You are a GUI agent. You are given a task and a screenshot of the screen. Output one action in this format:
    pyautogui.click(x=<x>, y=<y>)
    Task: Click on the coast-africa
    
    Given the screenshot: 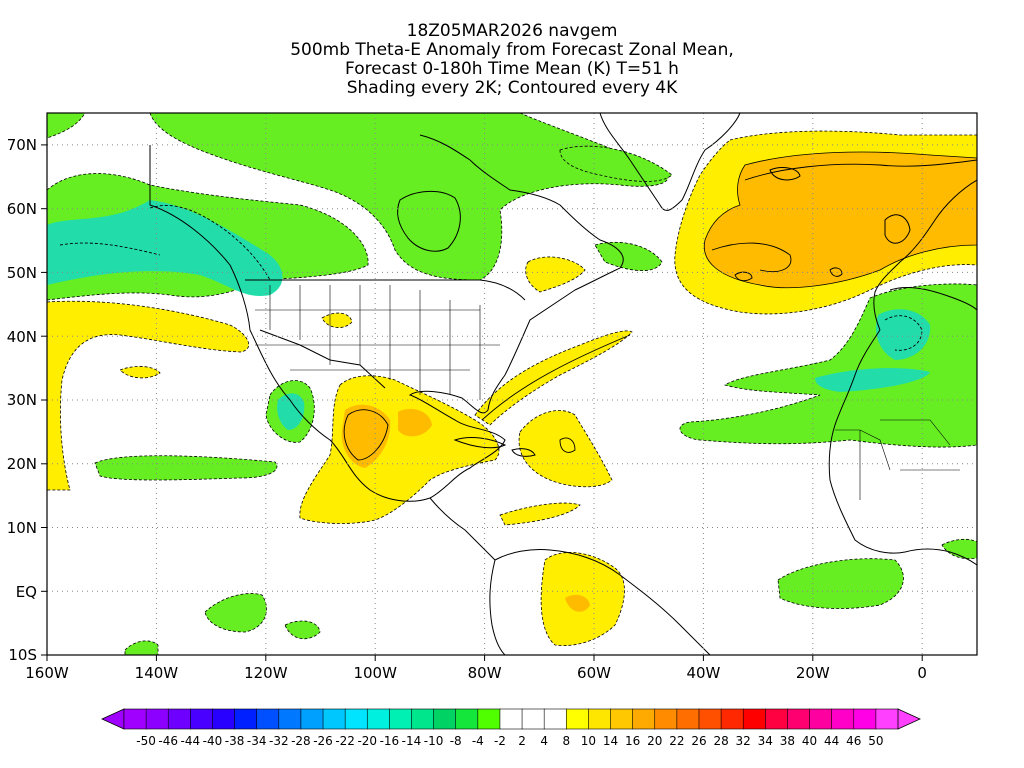 What is the action you would take?
    pyautogui.click(x=902, y=447)
    